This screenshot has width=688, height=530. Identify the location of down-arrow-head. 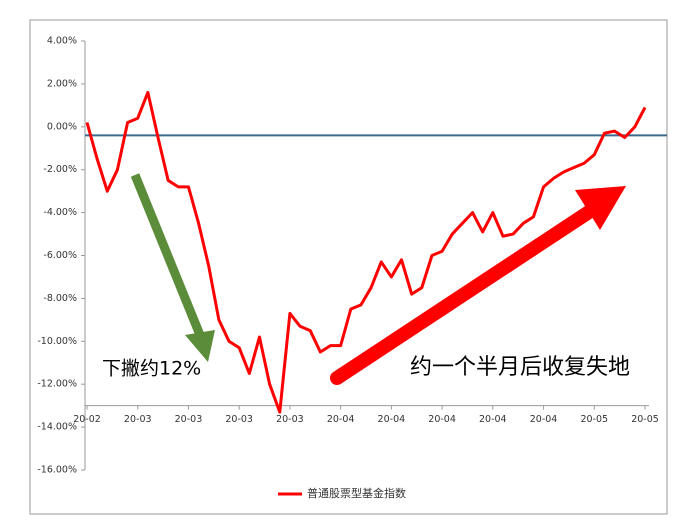
(200, 346).